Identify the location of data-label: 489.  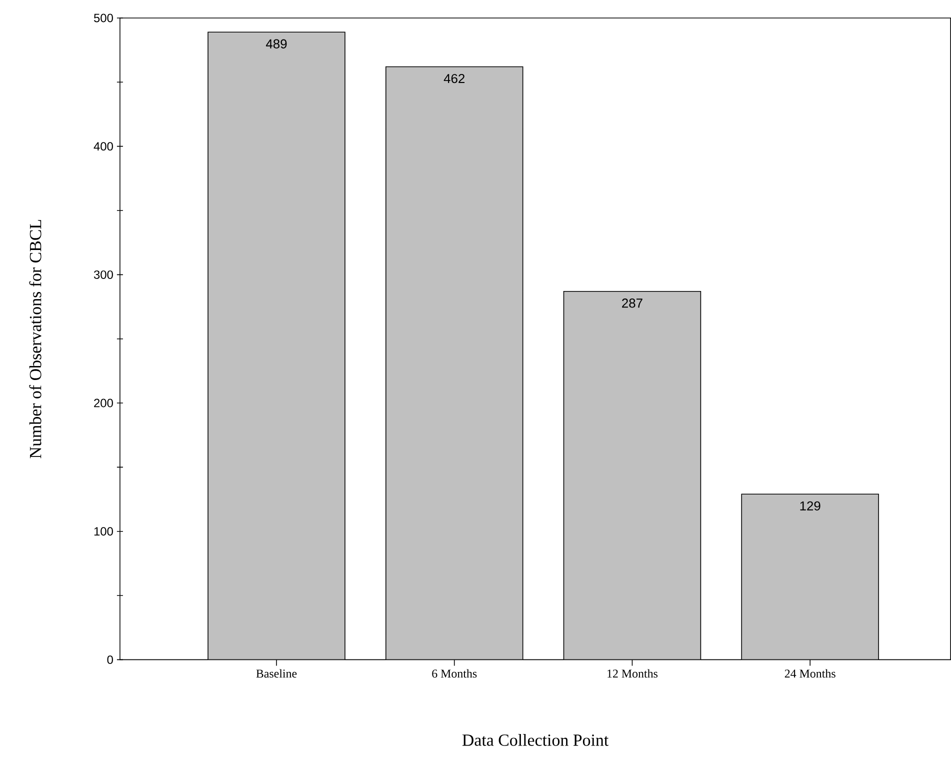
(276, 44).